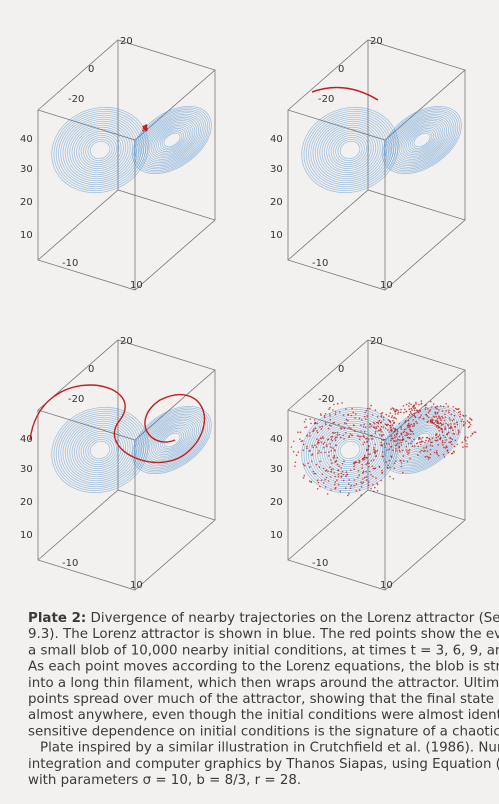 This screenshot has height=804, width=499. What do you see at coordinates (326, 99) in the screenshot?
I see `axis-tick-label: -20` at bounding box center [326, 99].